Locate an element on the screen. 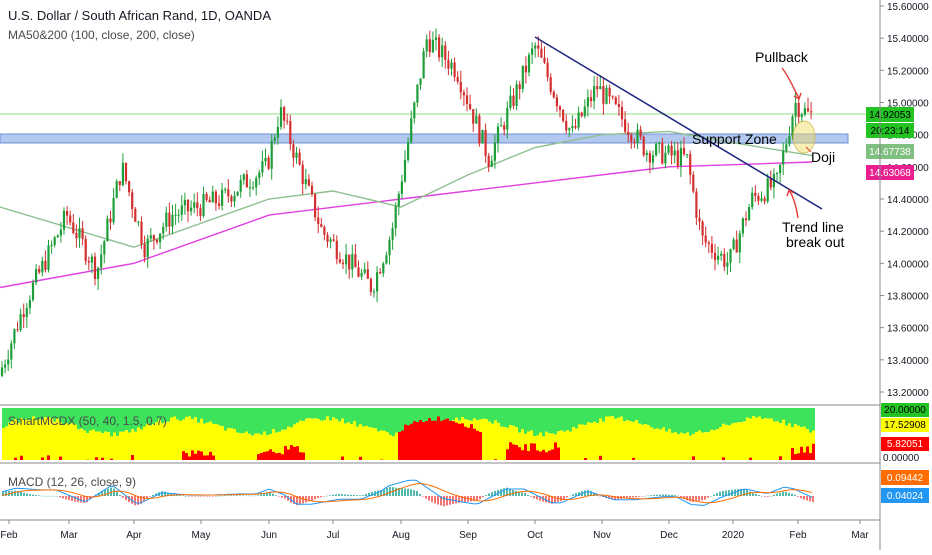 The width and height of the screenshot is (932, 555). svg-text: Apr is located at coordinates (134, 535).